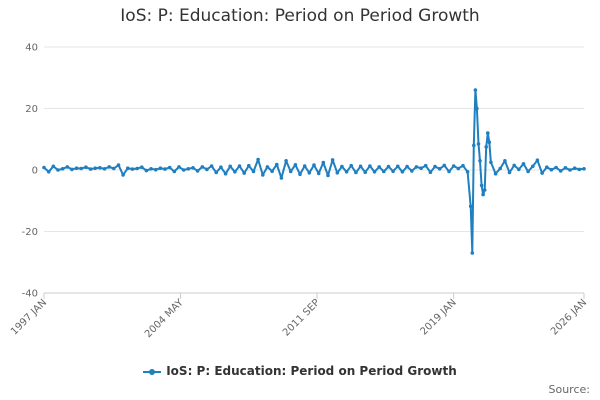 The height and width of the screenshot is (400, 600). What do you see at coordinates (164, 318) in the screenshot?
I see `x-tick-label: 2004 MAY` at bounding box center [164, 318].